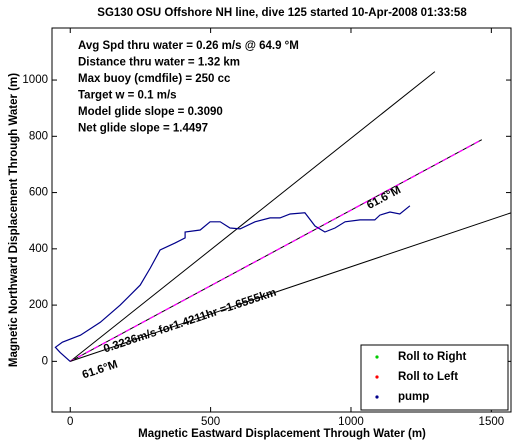  Describe the element at coordinates (428, 377) in the screenshot. I see `legend-label: Roll to Left` at that location.